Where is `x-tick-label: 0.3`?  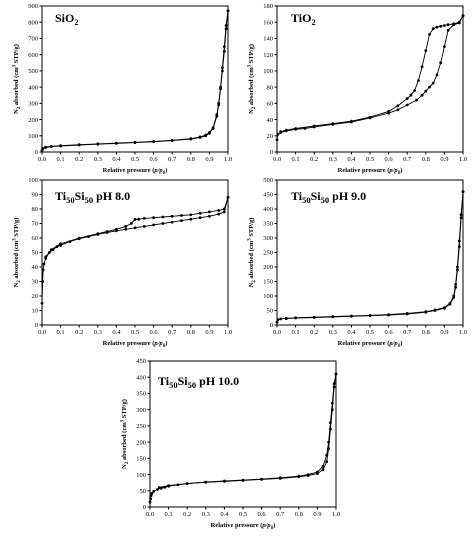
x-tick-label: 0.3 is located at coordinates (206, 514).